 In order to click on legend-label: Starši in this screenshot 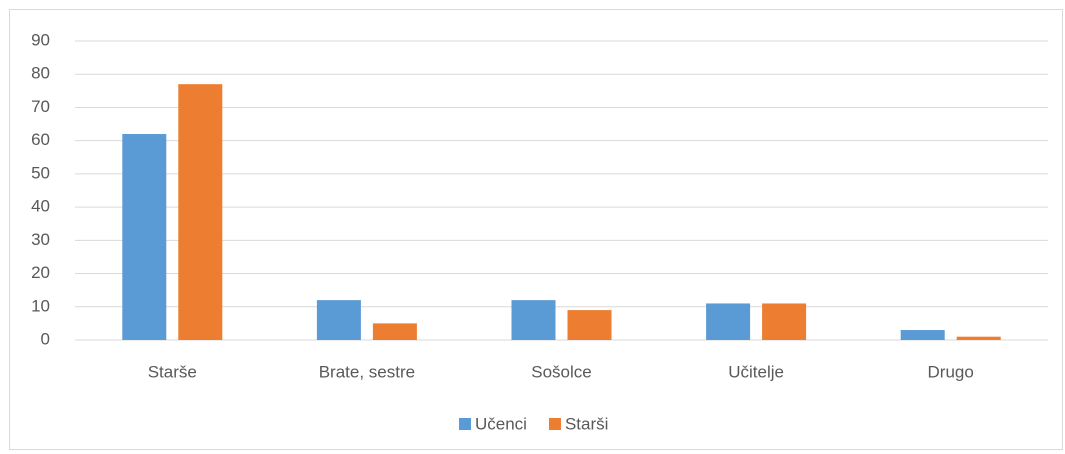, I will do `click(586, 423)`.